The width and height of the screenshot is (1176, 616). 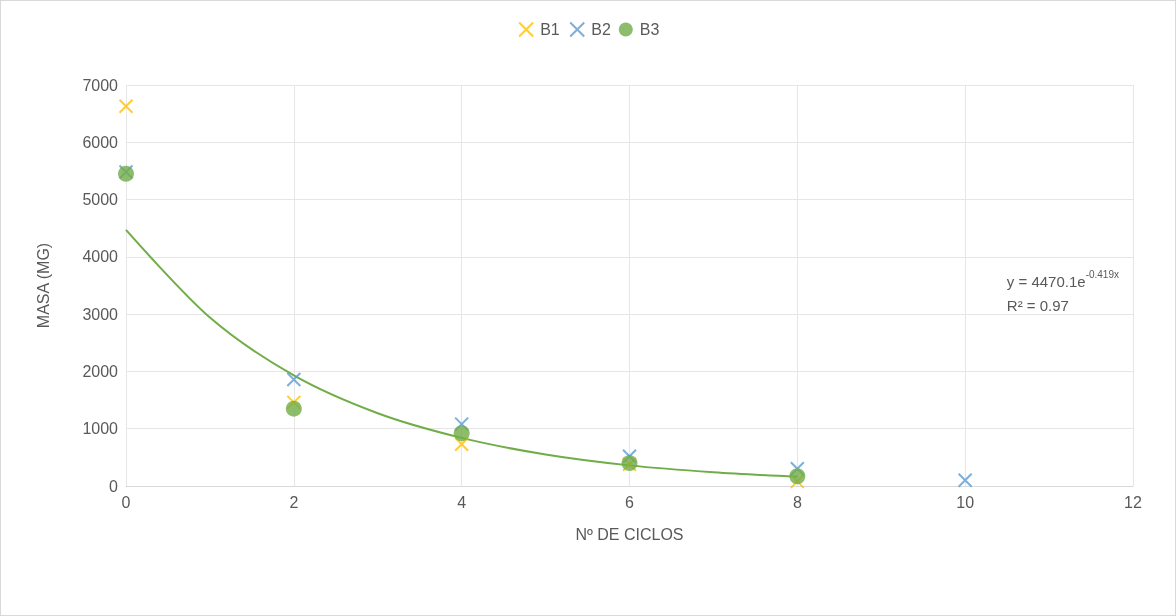 I want to click on x-tick-label: 4, so click(x=462, y=502).